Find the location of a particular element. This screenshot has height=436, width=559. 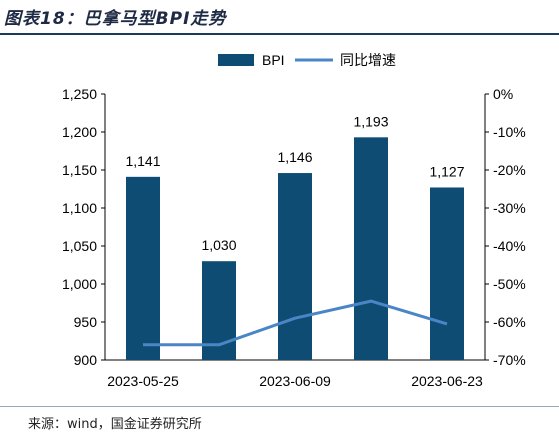

right-tick-label: -60% is located at coordinates (509, 322).